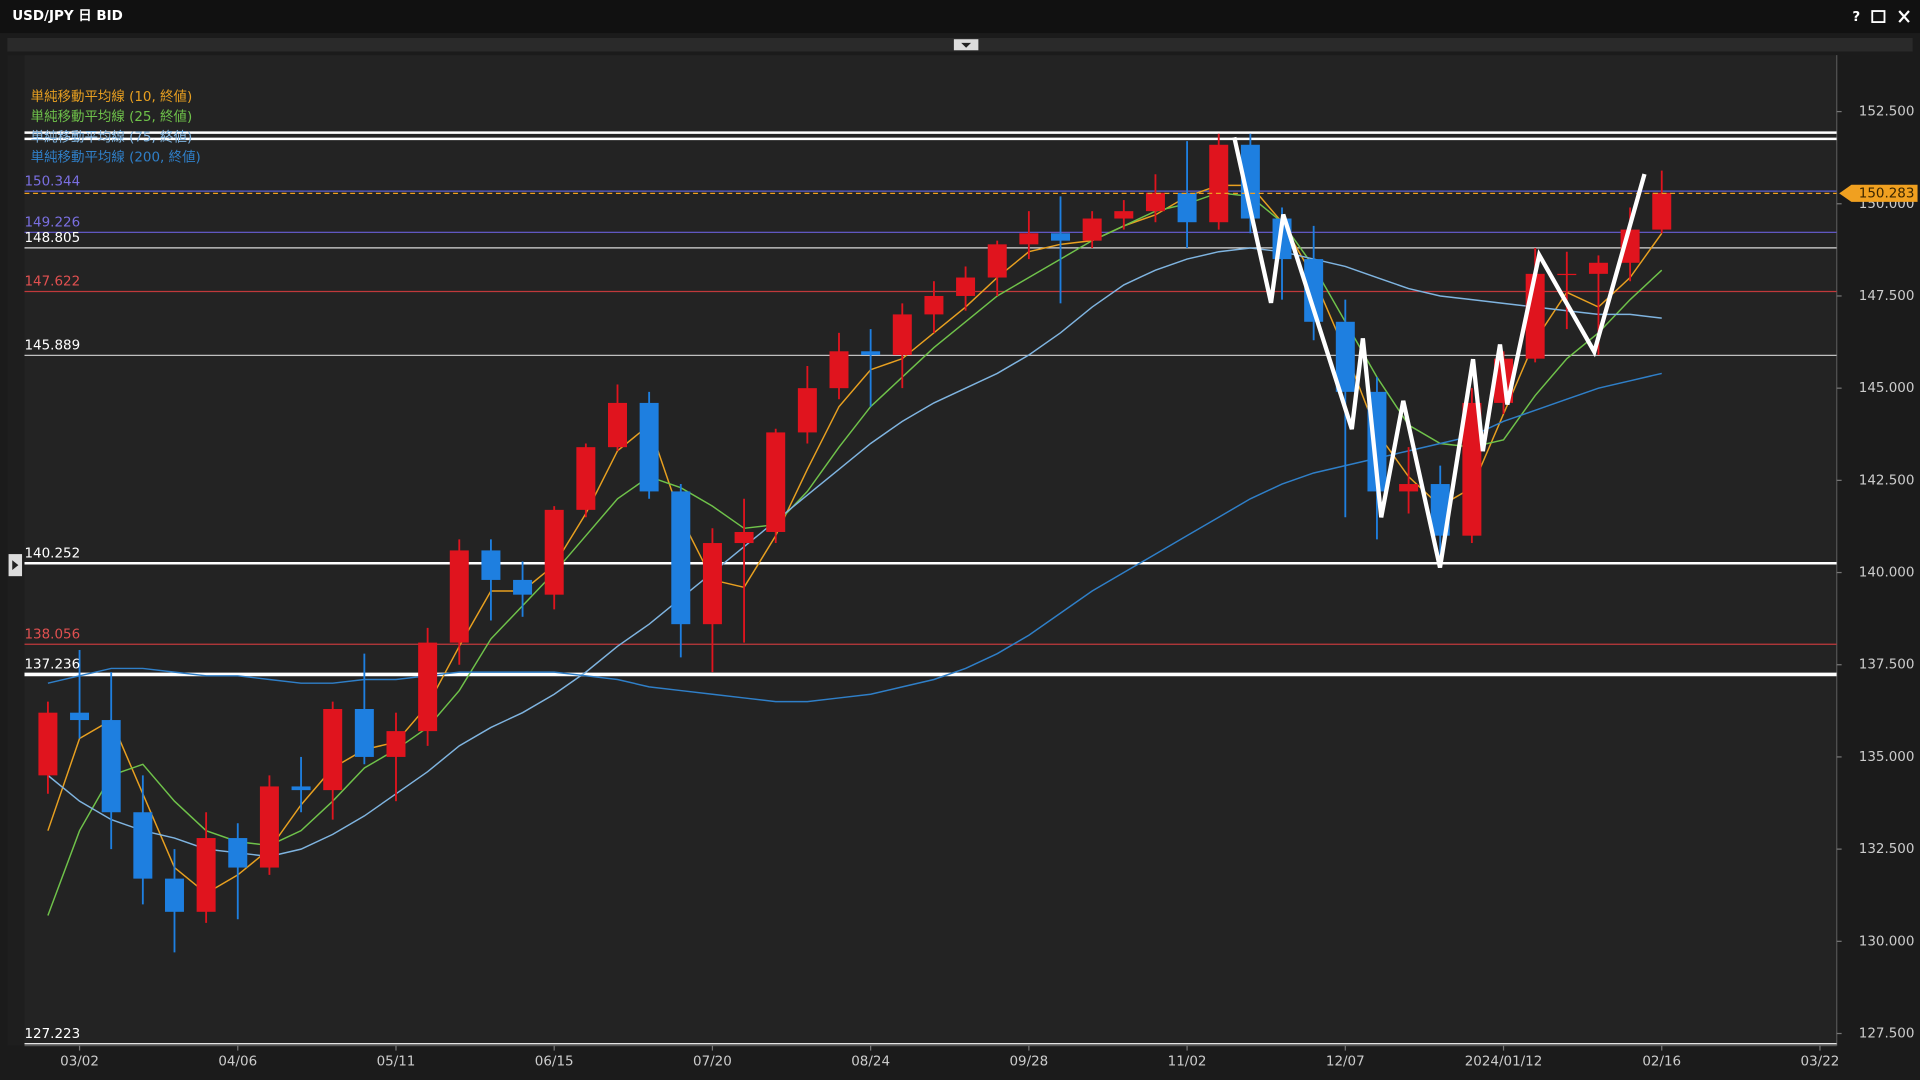 This screenshot has height=1080, width=1920. I want to click on y-tick-label: 135.000, so click(1887, 757).